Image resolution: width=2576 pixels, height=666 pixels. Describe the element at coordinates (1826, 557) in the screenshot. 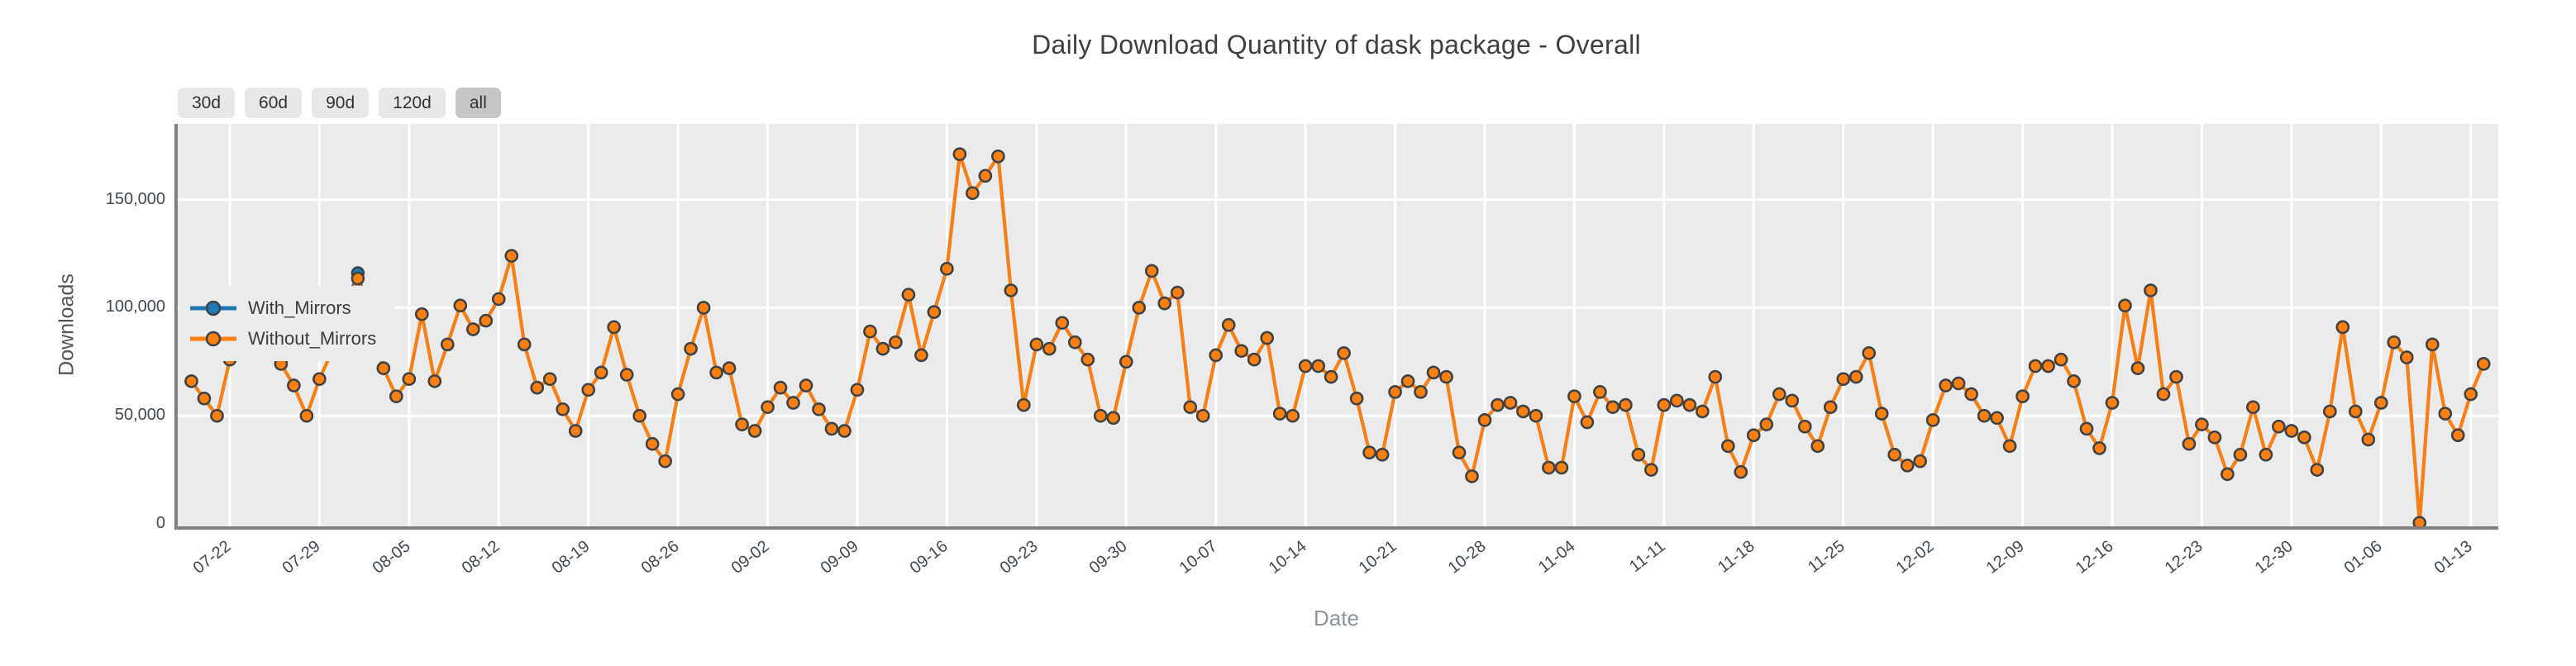

I see `x-tick-label: 11-25` at that location.